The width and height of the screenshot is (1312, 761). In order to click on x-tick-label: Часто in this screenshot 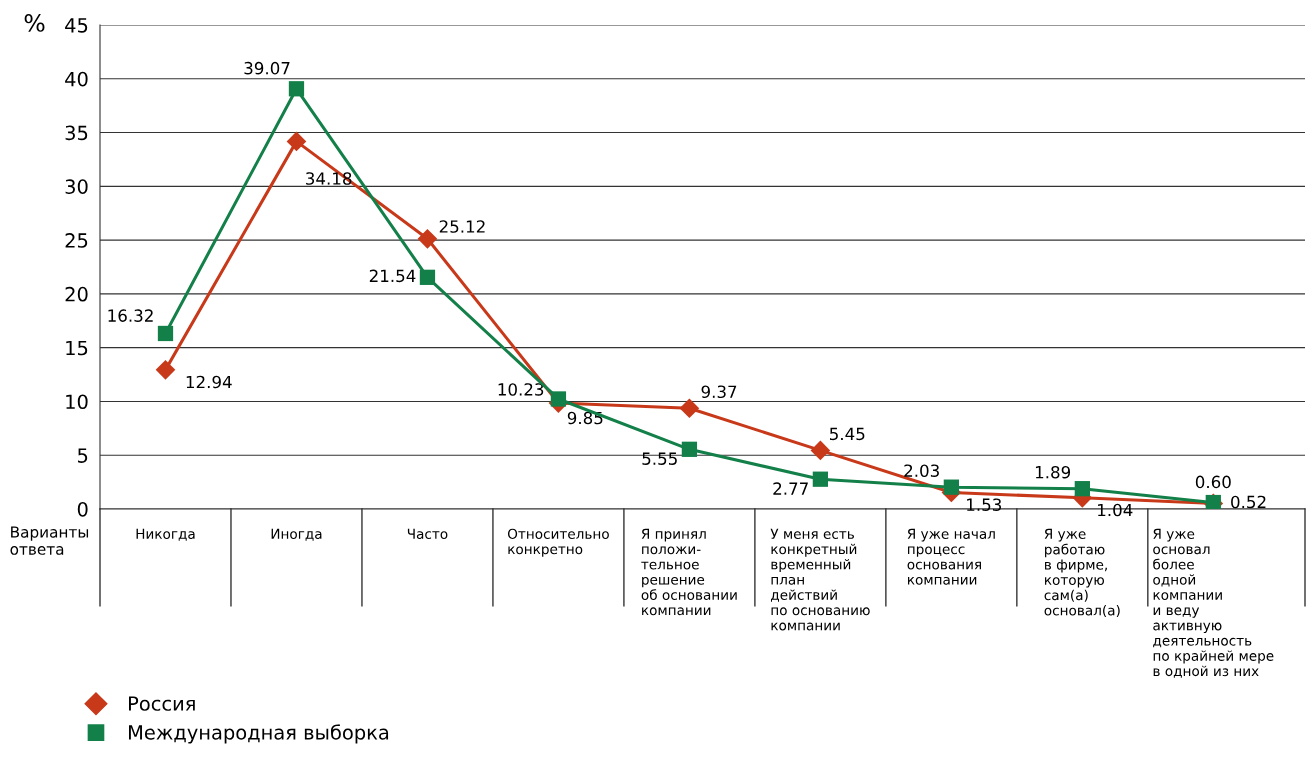, I will do `click(427, 533)`.